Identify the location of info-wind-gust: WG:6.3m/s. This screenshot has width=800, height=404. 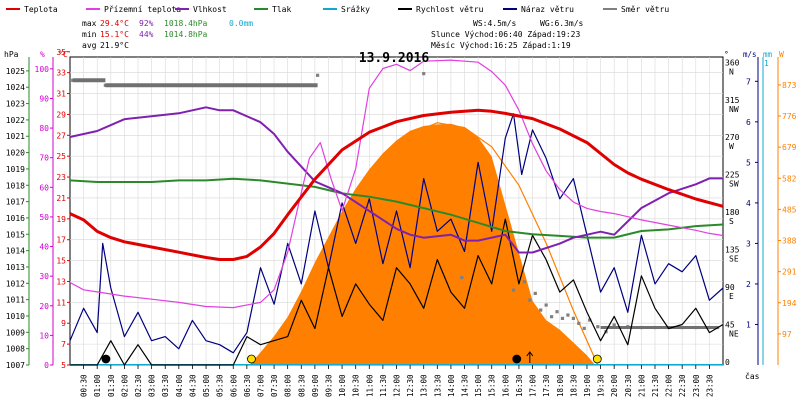
(562, 23).